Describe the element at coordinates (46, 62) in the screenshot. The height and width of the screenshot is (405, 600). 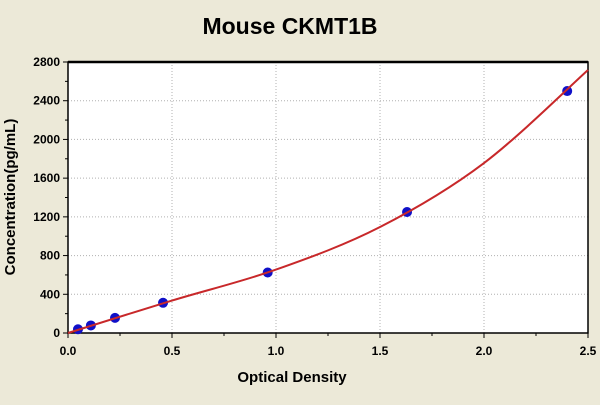
I see `y-tick-label: 2800` at that location.